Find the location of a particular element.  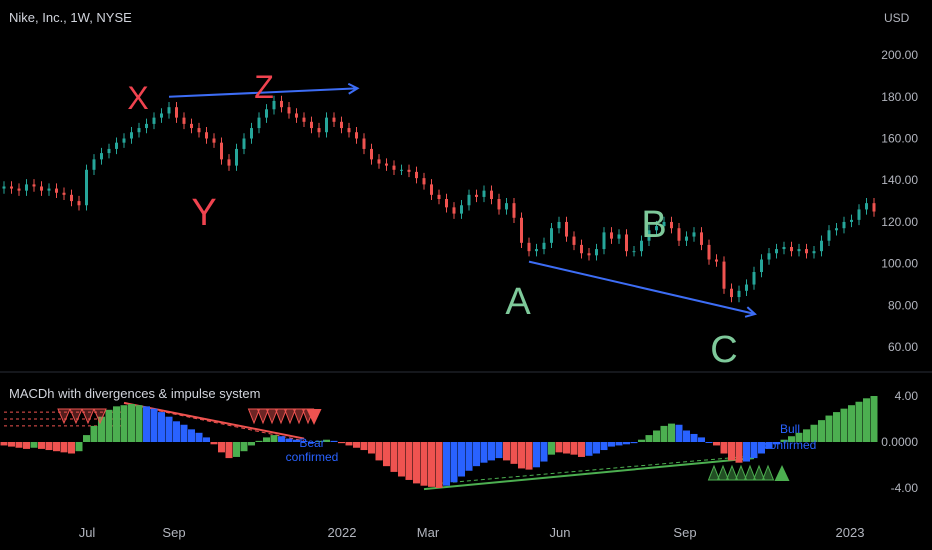

indicator-title: MACDh with divergences & impulse system is located at coordinates (134, 393).